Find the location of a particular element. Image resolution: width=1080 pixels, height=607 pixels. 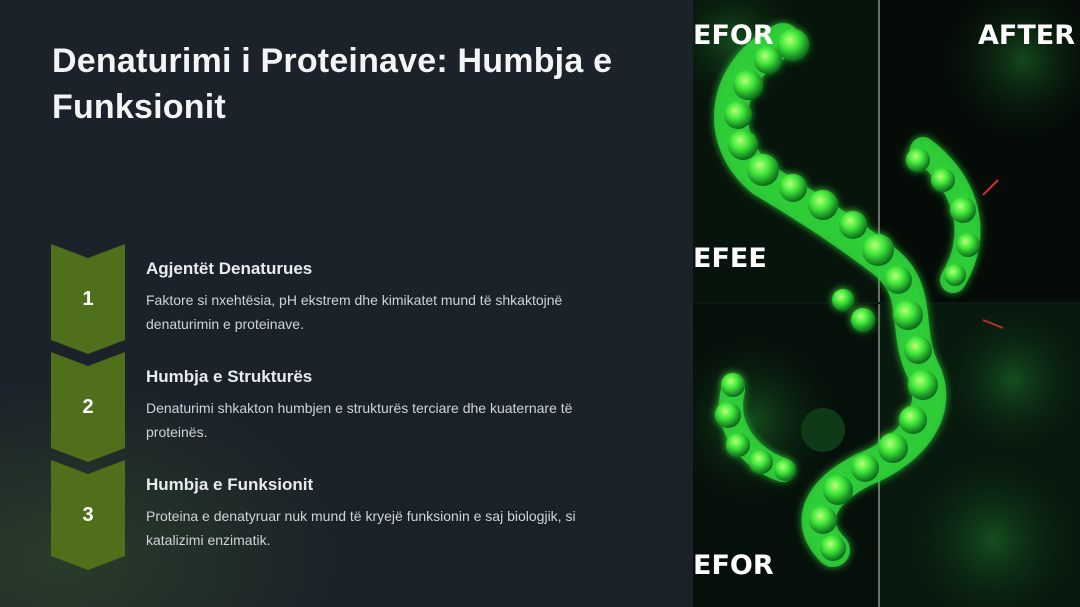

step-title: Humbja e Funksionit is located at coordinates (230, 484).